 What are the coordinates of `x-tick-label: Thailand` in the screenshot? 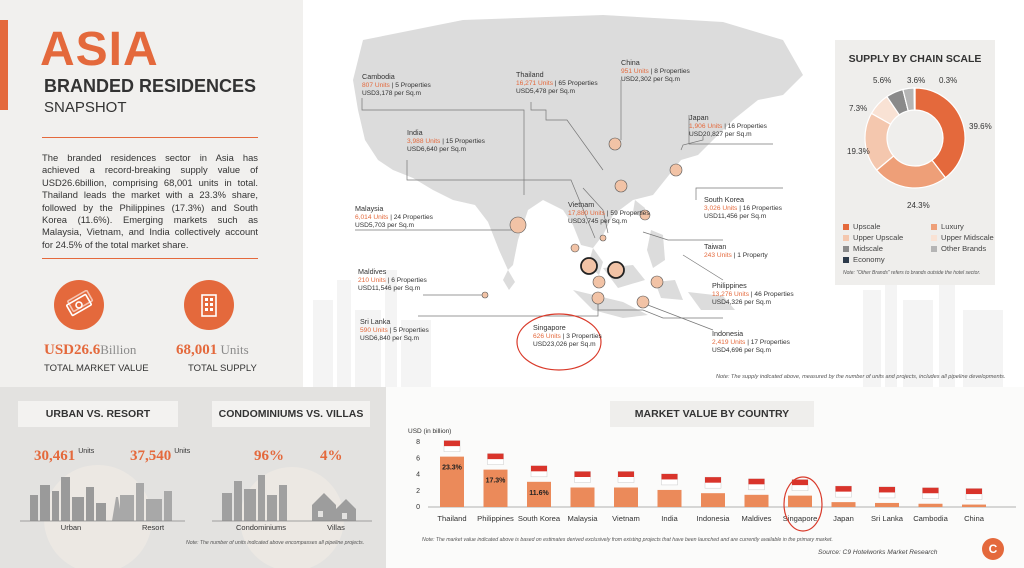 It's located at (451, 518).